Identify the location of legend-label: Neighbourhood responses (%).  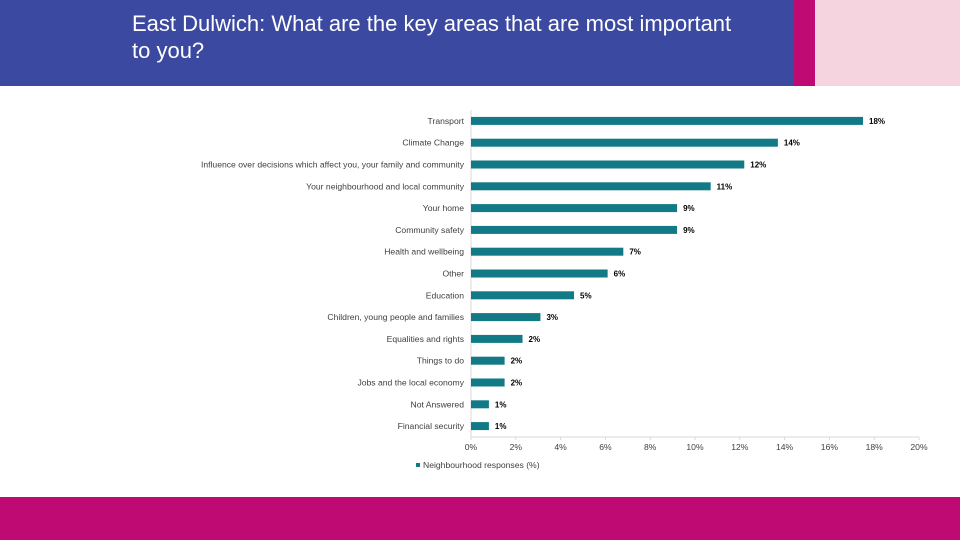
(481, 465).